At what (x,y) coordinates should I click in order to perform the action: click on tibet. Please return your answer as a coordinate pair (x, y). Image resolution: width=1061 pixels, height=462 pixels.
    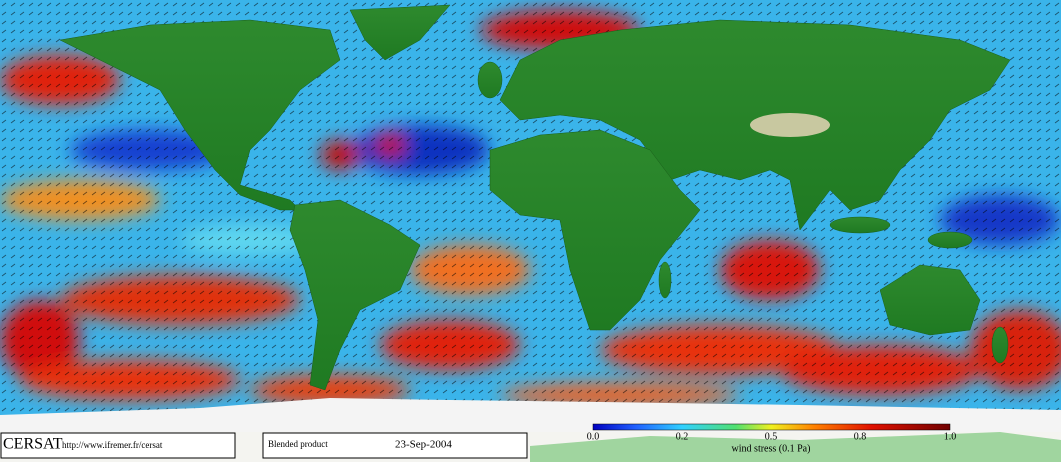
    Looking at the image, I should click on (790, 125).